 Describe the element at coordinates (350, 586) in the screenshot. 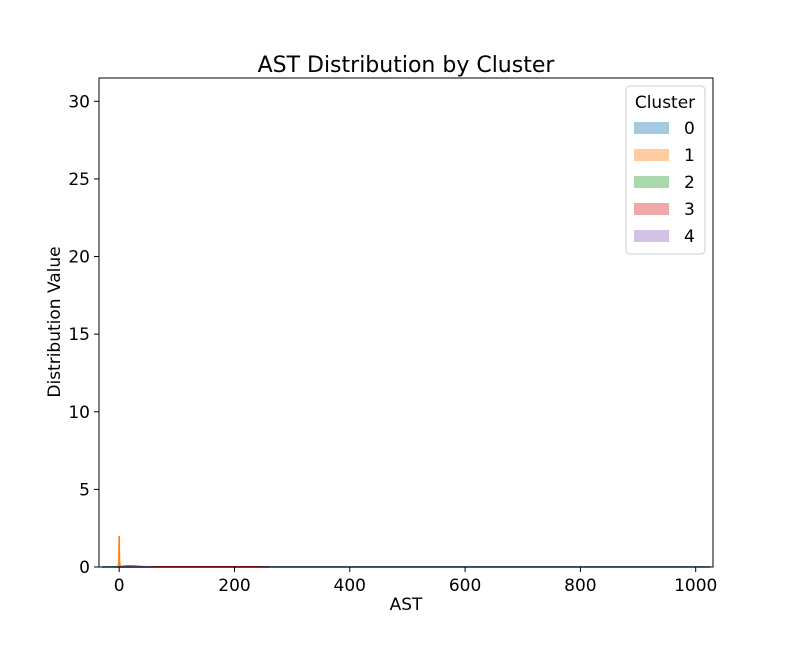

I see `x-tick-label: 400` at that location.